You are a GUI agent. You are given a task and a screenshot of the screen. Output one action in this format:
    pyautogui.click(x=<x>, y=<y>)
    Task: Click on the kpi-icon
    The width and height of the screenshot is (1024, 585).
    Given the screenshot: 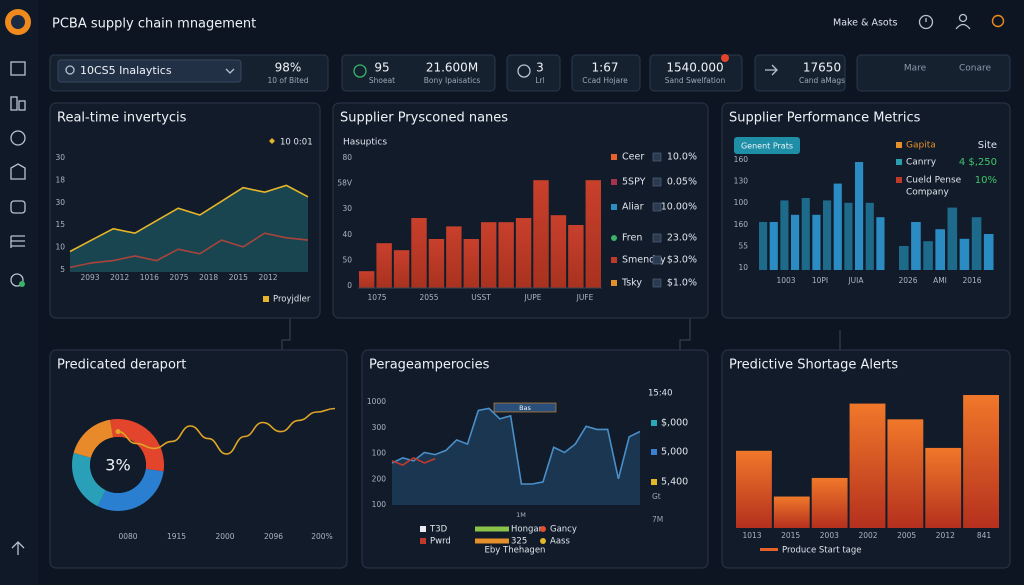 What is the action you would take?
    pyautogui.click(x=524, y=71)
    